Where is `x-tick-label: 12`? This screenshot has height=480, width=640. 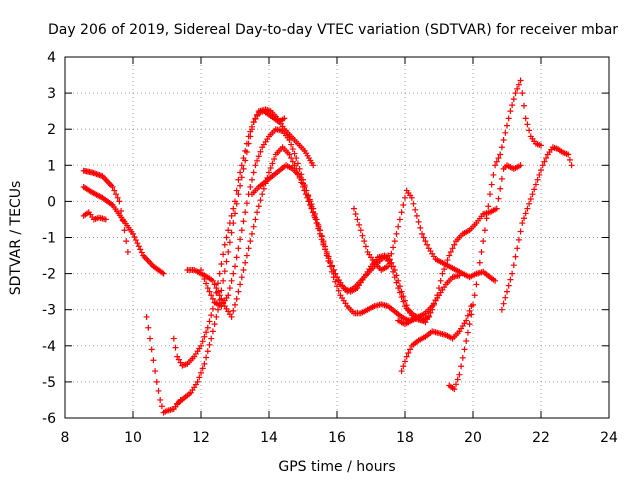
x-tick-label: 12 is located at coordinates (201, 438).